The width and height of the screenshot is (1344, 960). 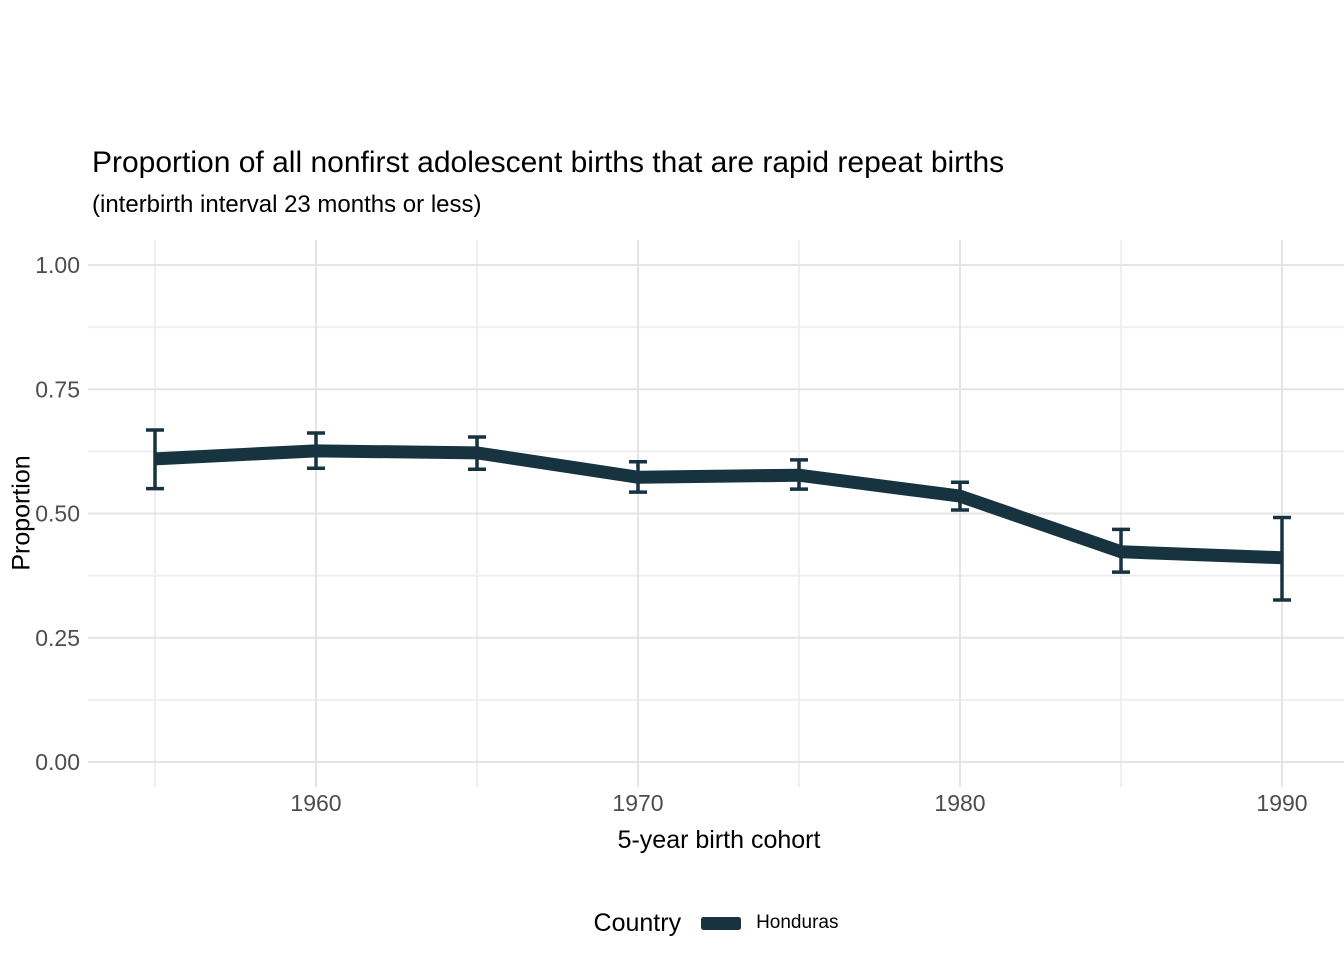 What do you see at coordinates (797, 922) in the screenshot?
I see `legend-label: Honduras` at bounding box center [797, 922].